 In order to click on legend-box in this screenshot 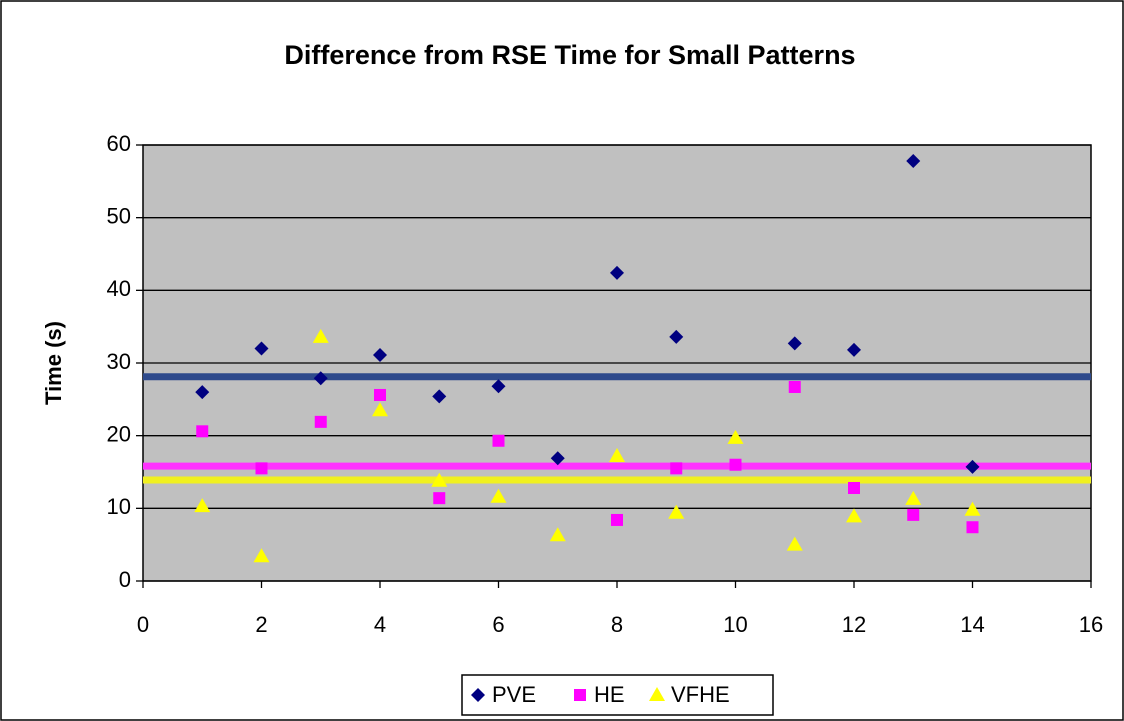, I will do `click(617, 695)`.